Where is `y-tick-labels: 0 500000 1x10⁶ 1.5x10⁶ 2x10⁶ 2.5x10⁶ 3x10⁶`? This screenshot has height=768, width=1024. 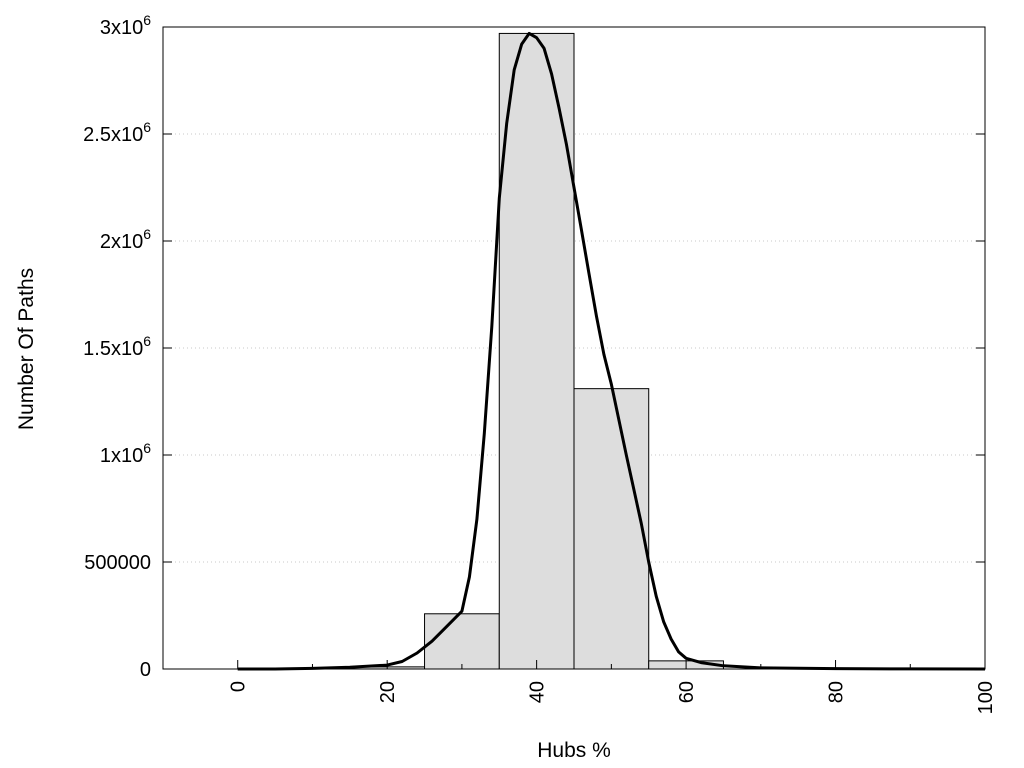 y-tick-labels: 0 500000 1x10⁶ 1.5x10⁶ 2x10⁶ 2.5x10⁶ 3x10⁶ is located at coordinates (117, 346).